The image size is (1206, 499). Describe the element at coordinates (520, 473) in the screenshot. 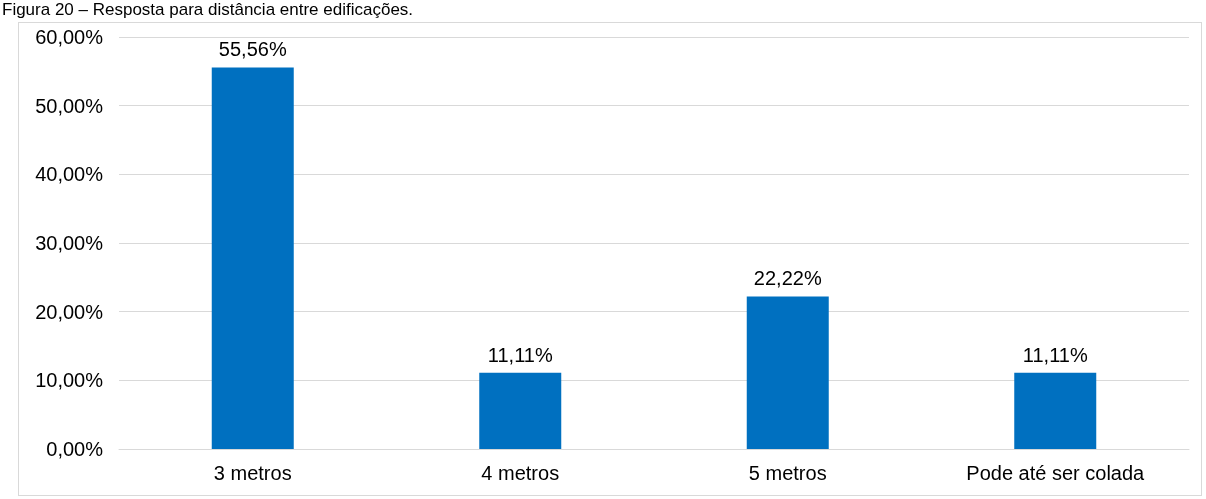

I see `x-tick-label: 4 metros` at that location.